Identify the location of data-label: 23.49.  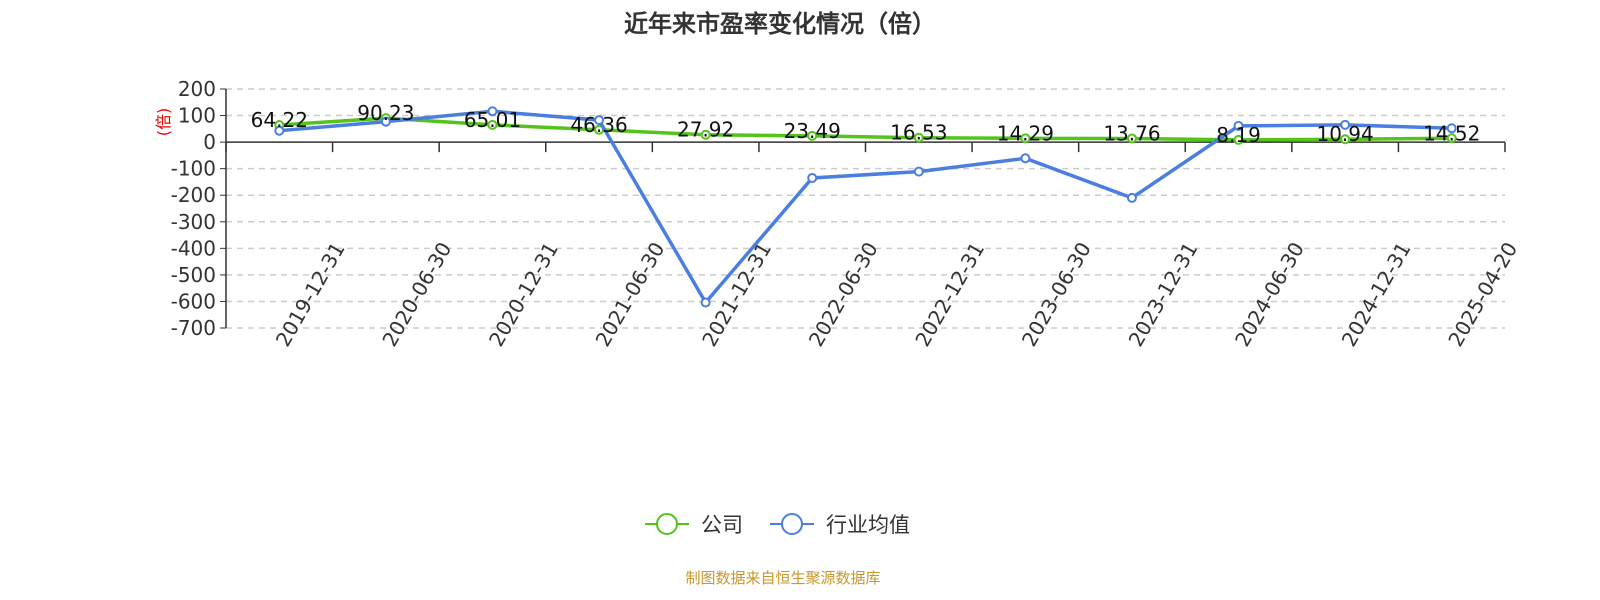
(812, 131).